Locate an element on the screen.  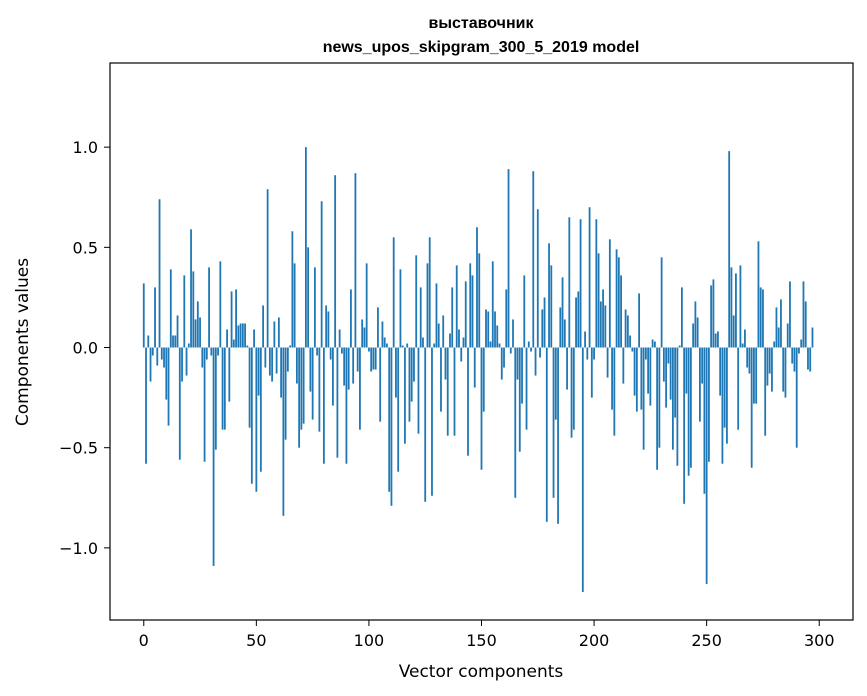
y-axis-ticks: −1.0 −0.5 0.0 0.5 1.0 is located at coordinates (84, 348).